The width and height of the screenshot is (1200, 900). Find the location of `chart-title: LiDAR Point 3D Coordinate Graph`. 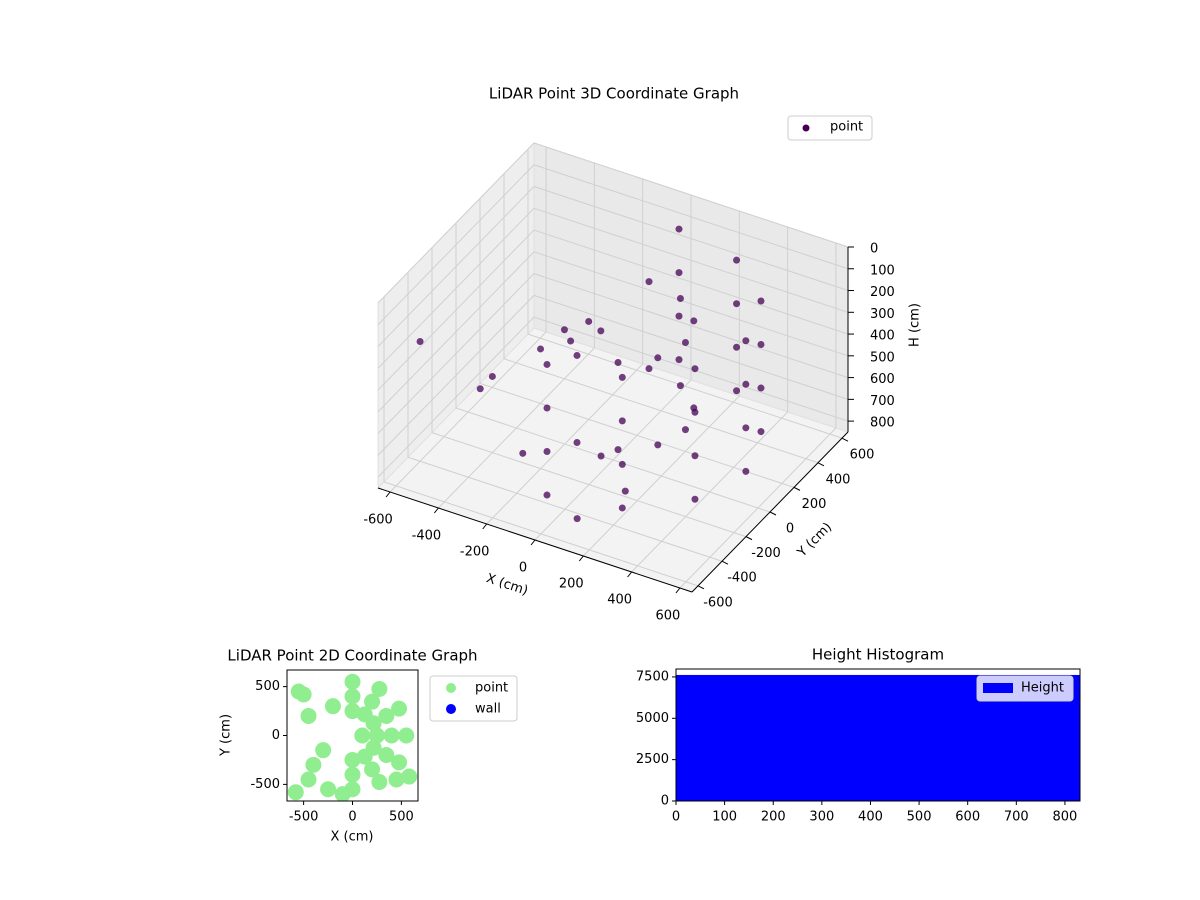

chart-title: LiDAR Point 3D Coordinate Graph is located at coordinates (614, 94).